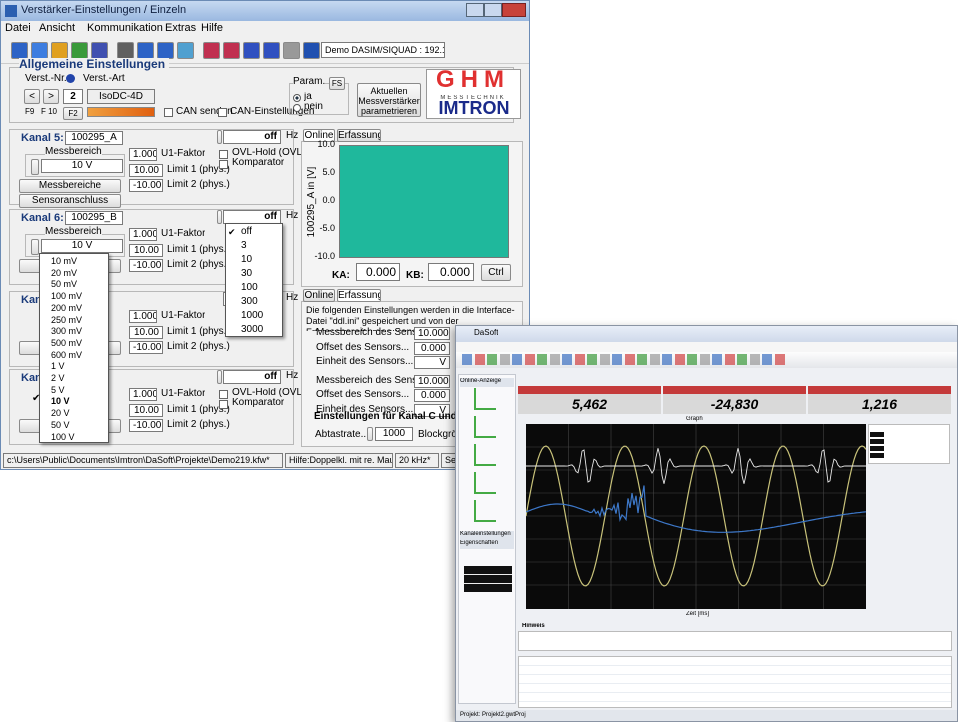 The height and width of the screenshot is (722, 958). Describe the element at coordinates (32, 96) in the screenshot. I see `prev-button: <` at that location.